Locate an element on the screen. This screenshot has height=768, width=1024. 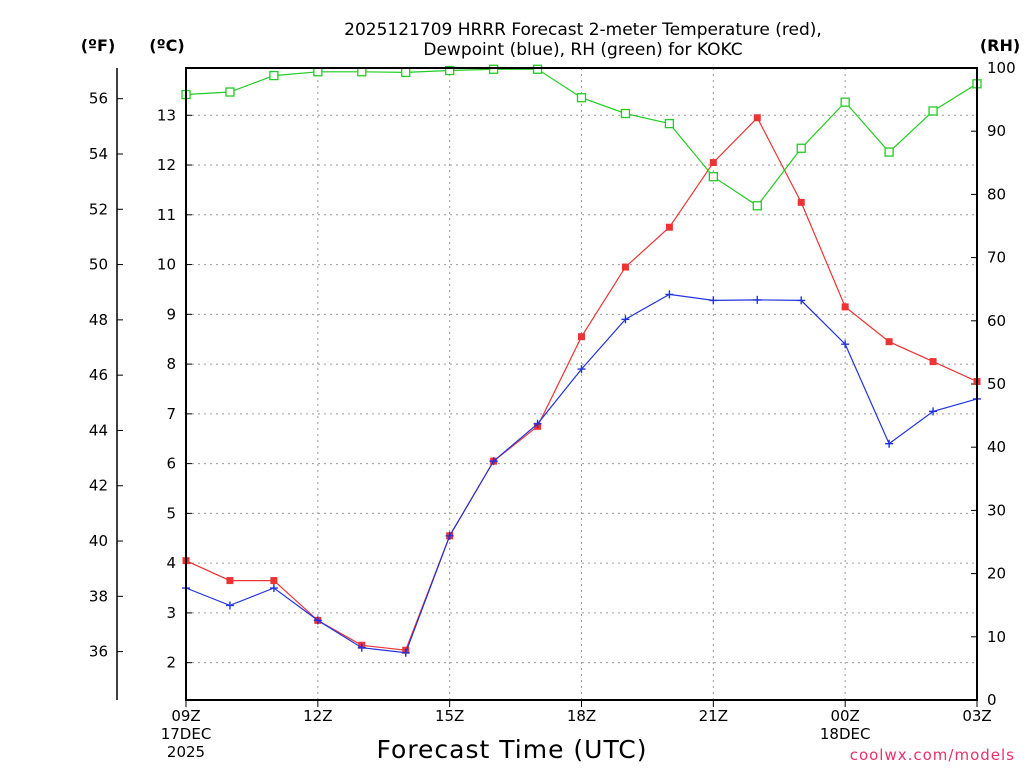
celsius-tick-label: 11 is located at coordinates (166, 215).